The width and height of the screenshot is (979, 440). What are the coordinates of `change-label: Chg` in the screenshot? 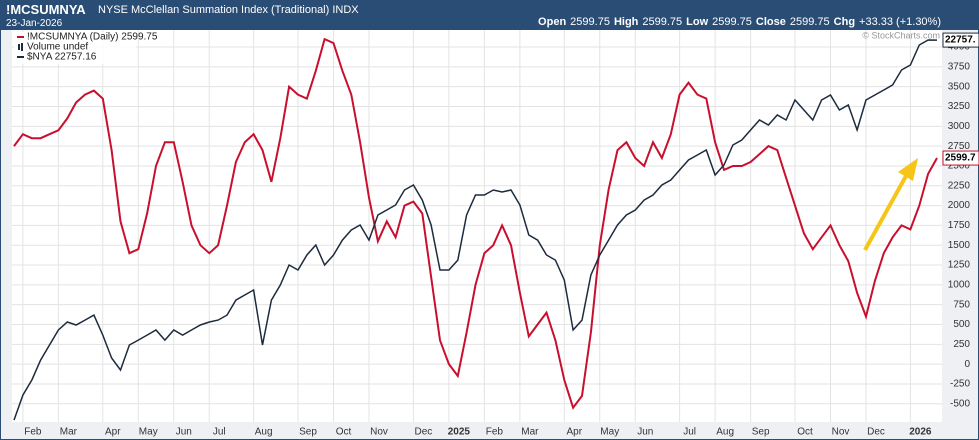 It's located at (844, 22).